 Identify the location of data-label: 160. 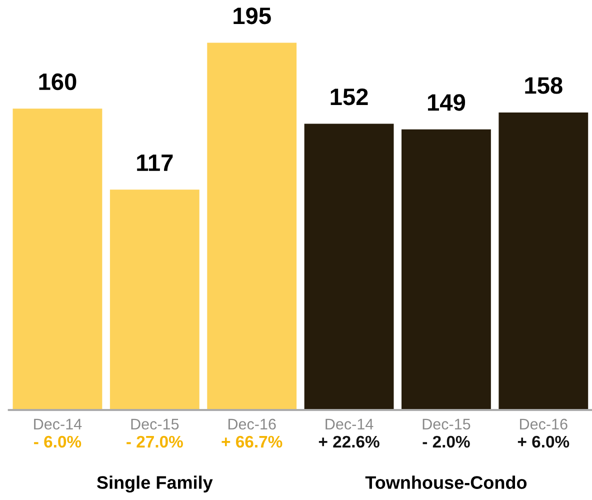
(57, 81).